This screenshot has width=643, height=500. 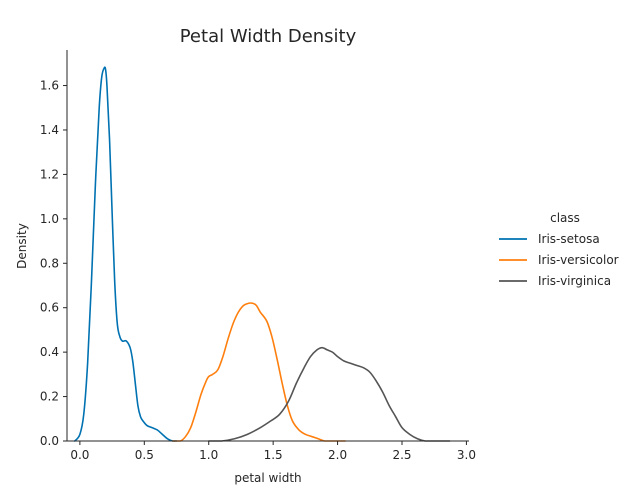 What do you see at coordinates (49, 308) in the screenshot?
I see `y-tick-label: 0.6` at bounding box center [49, 308].